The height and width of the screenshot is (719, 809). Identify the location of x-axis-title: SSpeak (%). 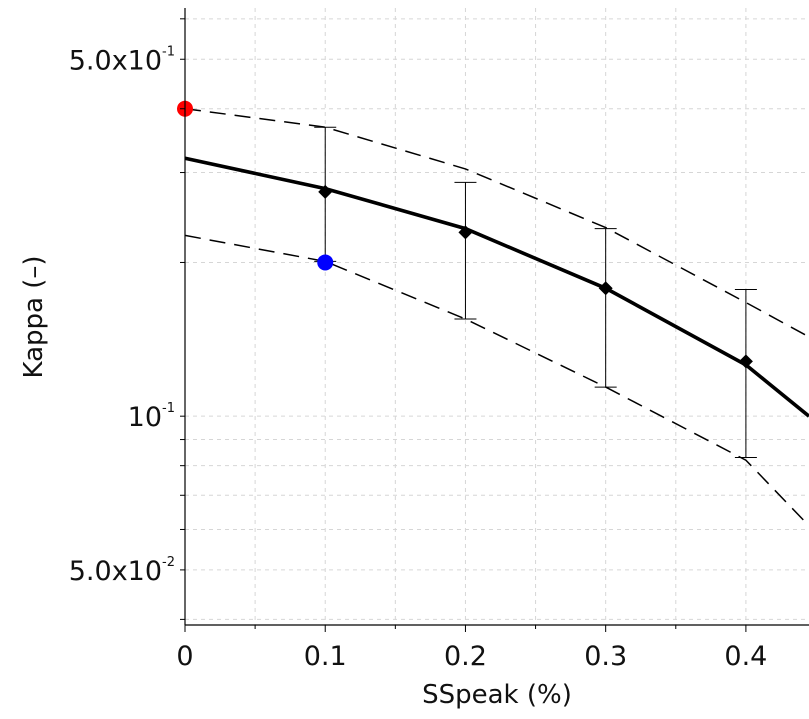
(497, 695).